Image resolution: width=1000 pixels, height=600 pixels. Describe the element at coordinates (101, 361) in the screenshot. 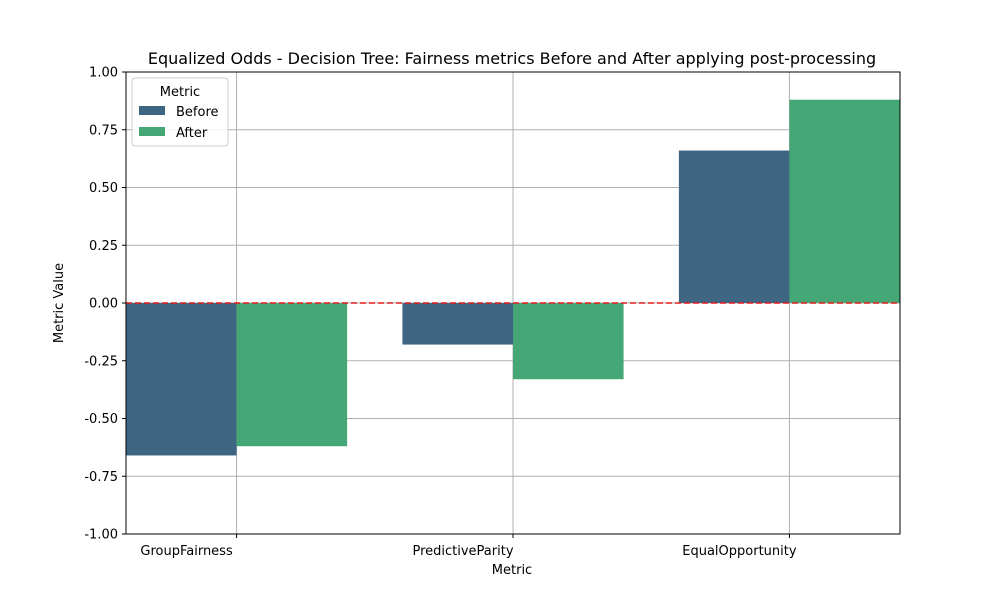

I see `y-tick-label: -0.25` at that location.